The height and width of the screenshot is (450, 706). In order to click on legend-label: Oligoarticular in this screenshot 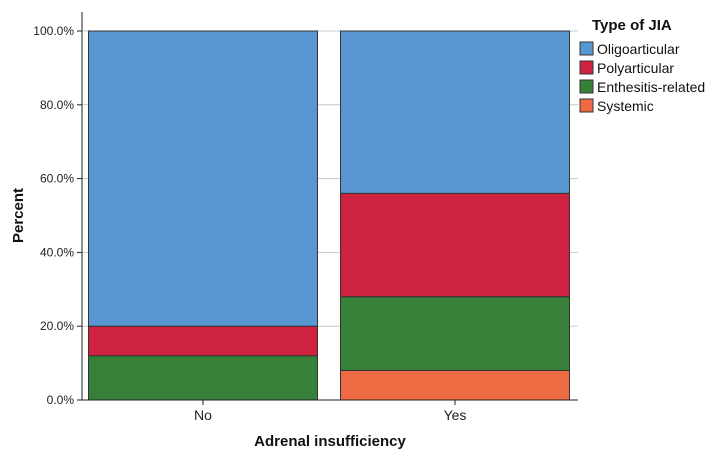, I will do `click(638, 49)`.